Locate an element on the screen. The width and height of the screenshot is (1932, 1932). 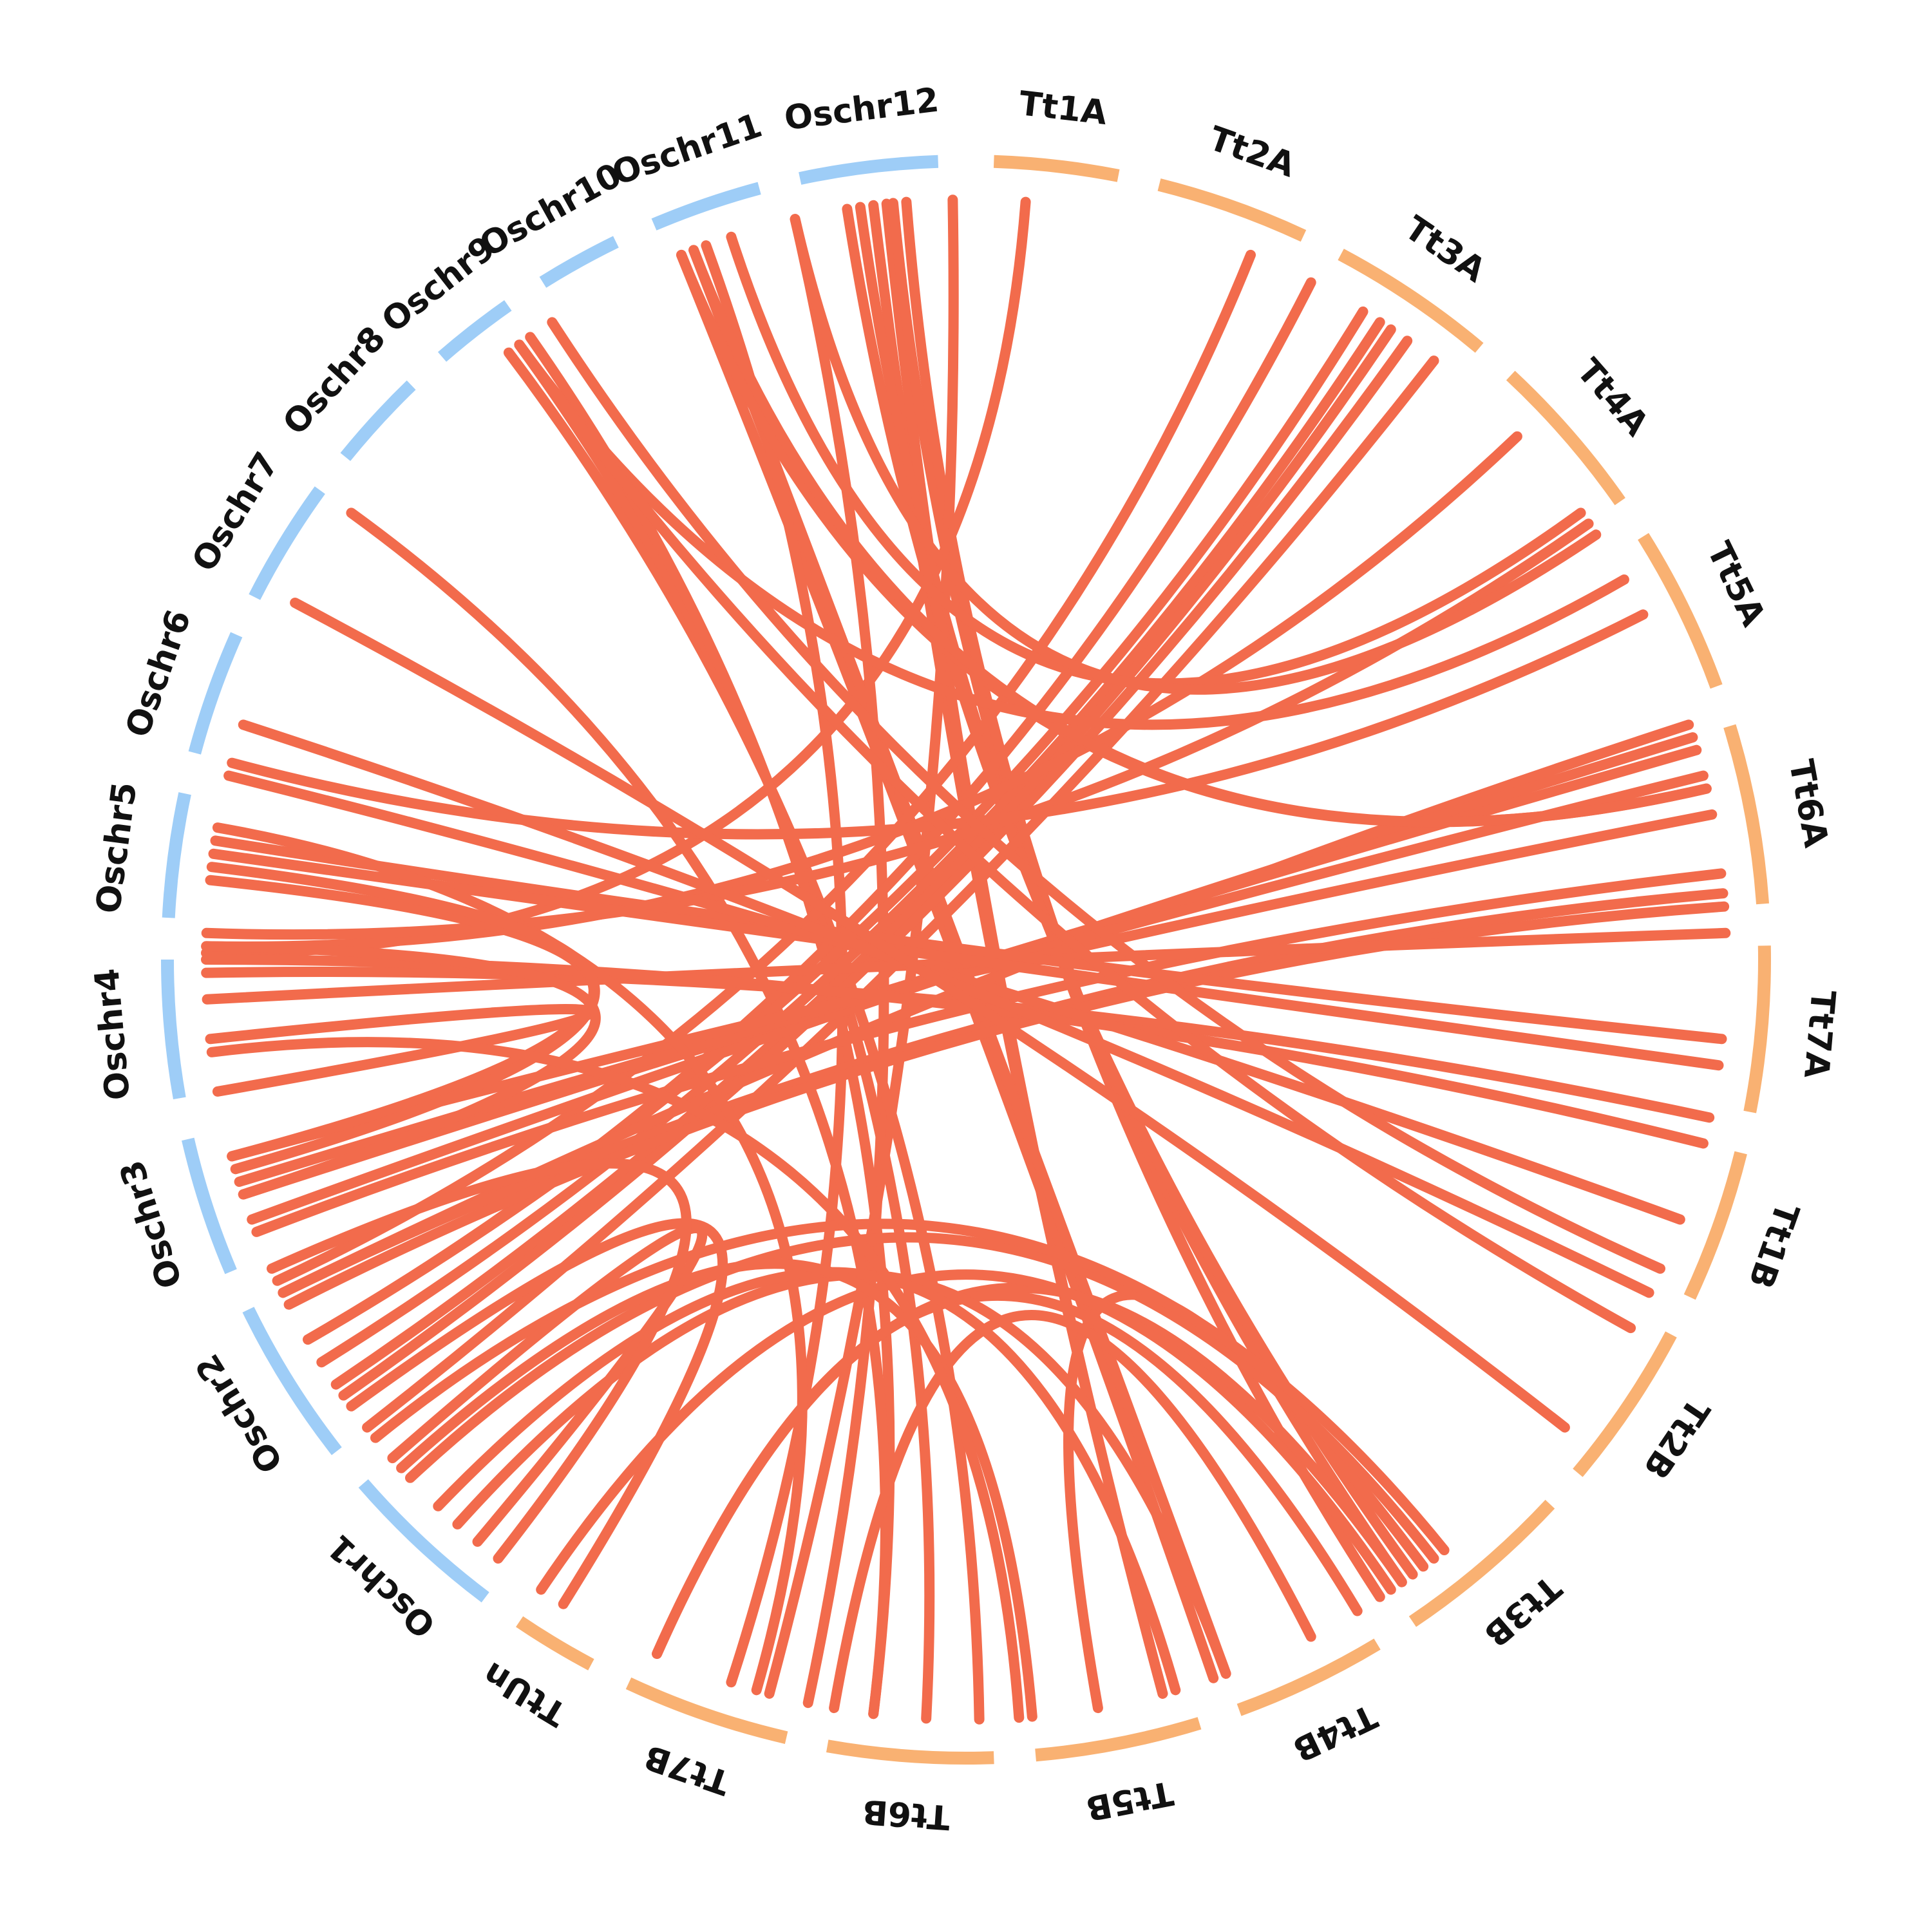
label-tt5a: Tt5A is located at coordinates (1735, 584).